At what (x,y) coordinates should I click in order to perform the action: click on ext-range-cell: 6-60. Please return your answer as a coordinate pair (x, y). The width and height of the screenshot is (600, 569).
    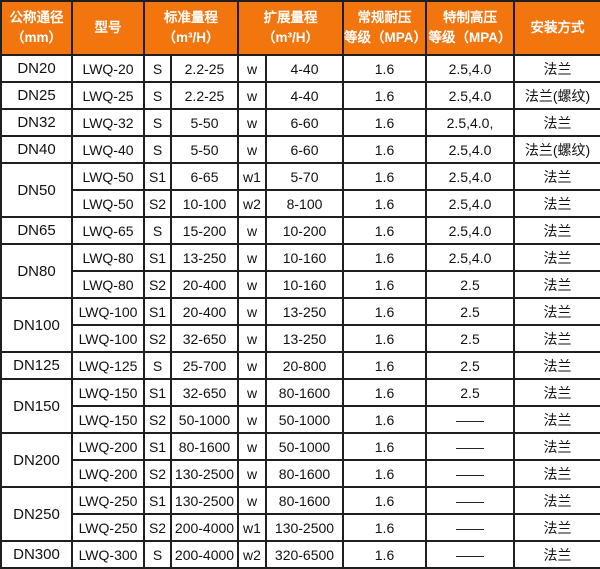
    Looking at the image, I should click on (304, 122).